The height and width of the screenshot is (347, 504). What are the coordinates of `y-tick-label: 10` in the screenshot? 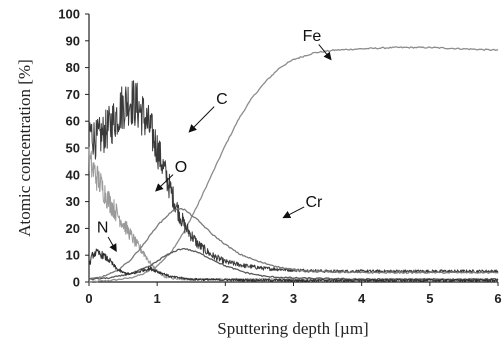 It's located at (73, 255).